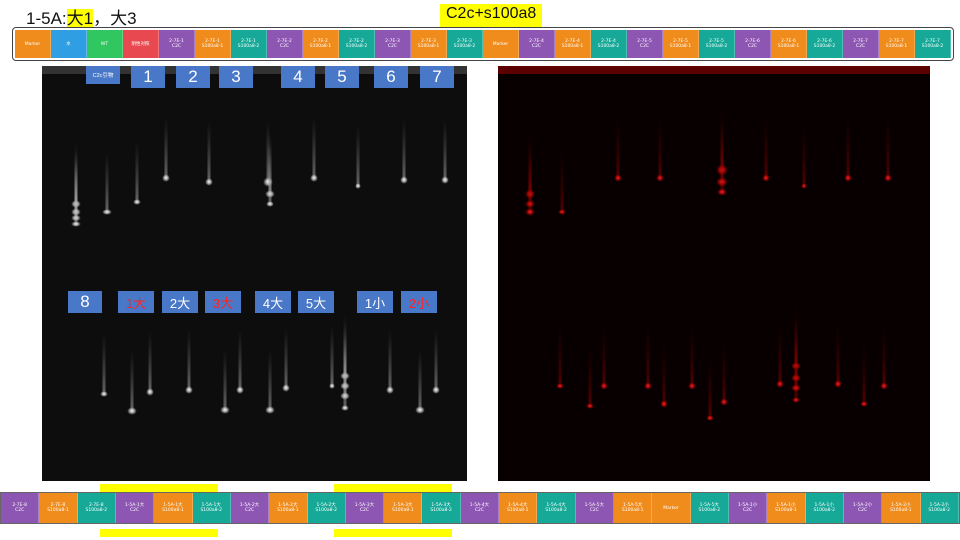  Describe the element at coordinates (69, 44) in the screenshot. I see `lane-cell: 水` at that location.